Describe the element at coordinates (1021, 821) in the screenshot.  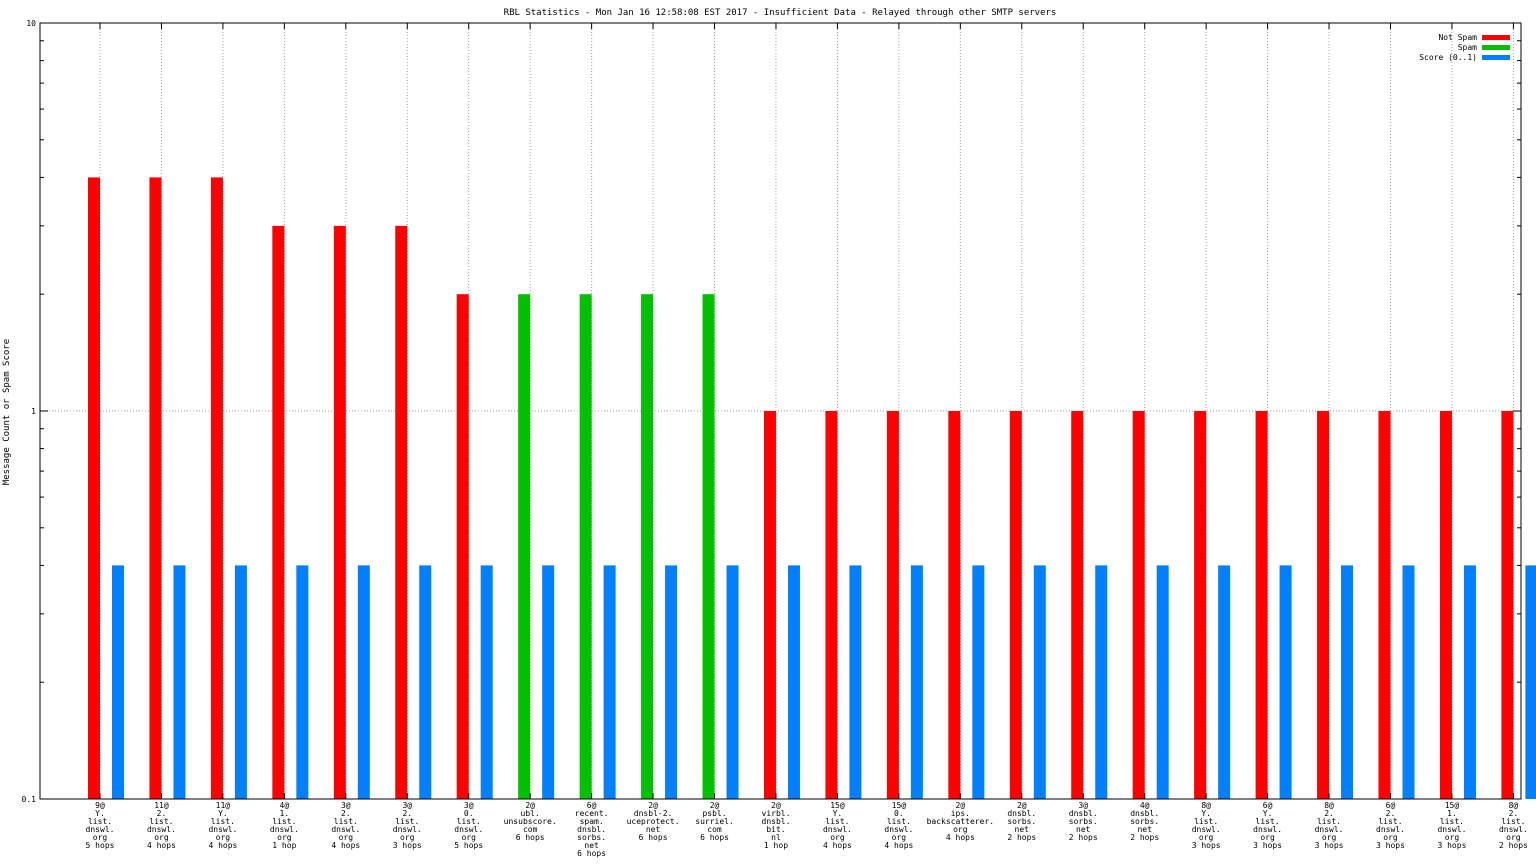
I see `x-tick-label: 2@ dnsbl. sorbs. net 2 hops` at that location.